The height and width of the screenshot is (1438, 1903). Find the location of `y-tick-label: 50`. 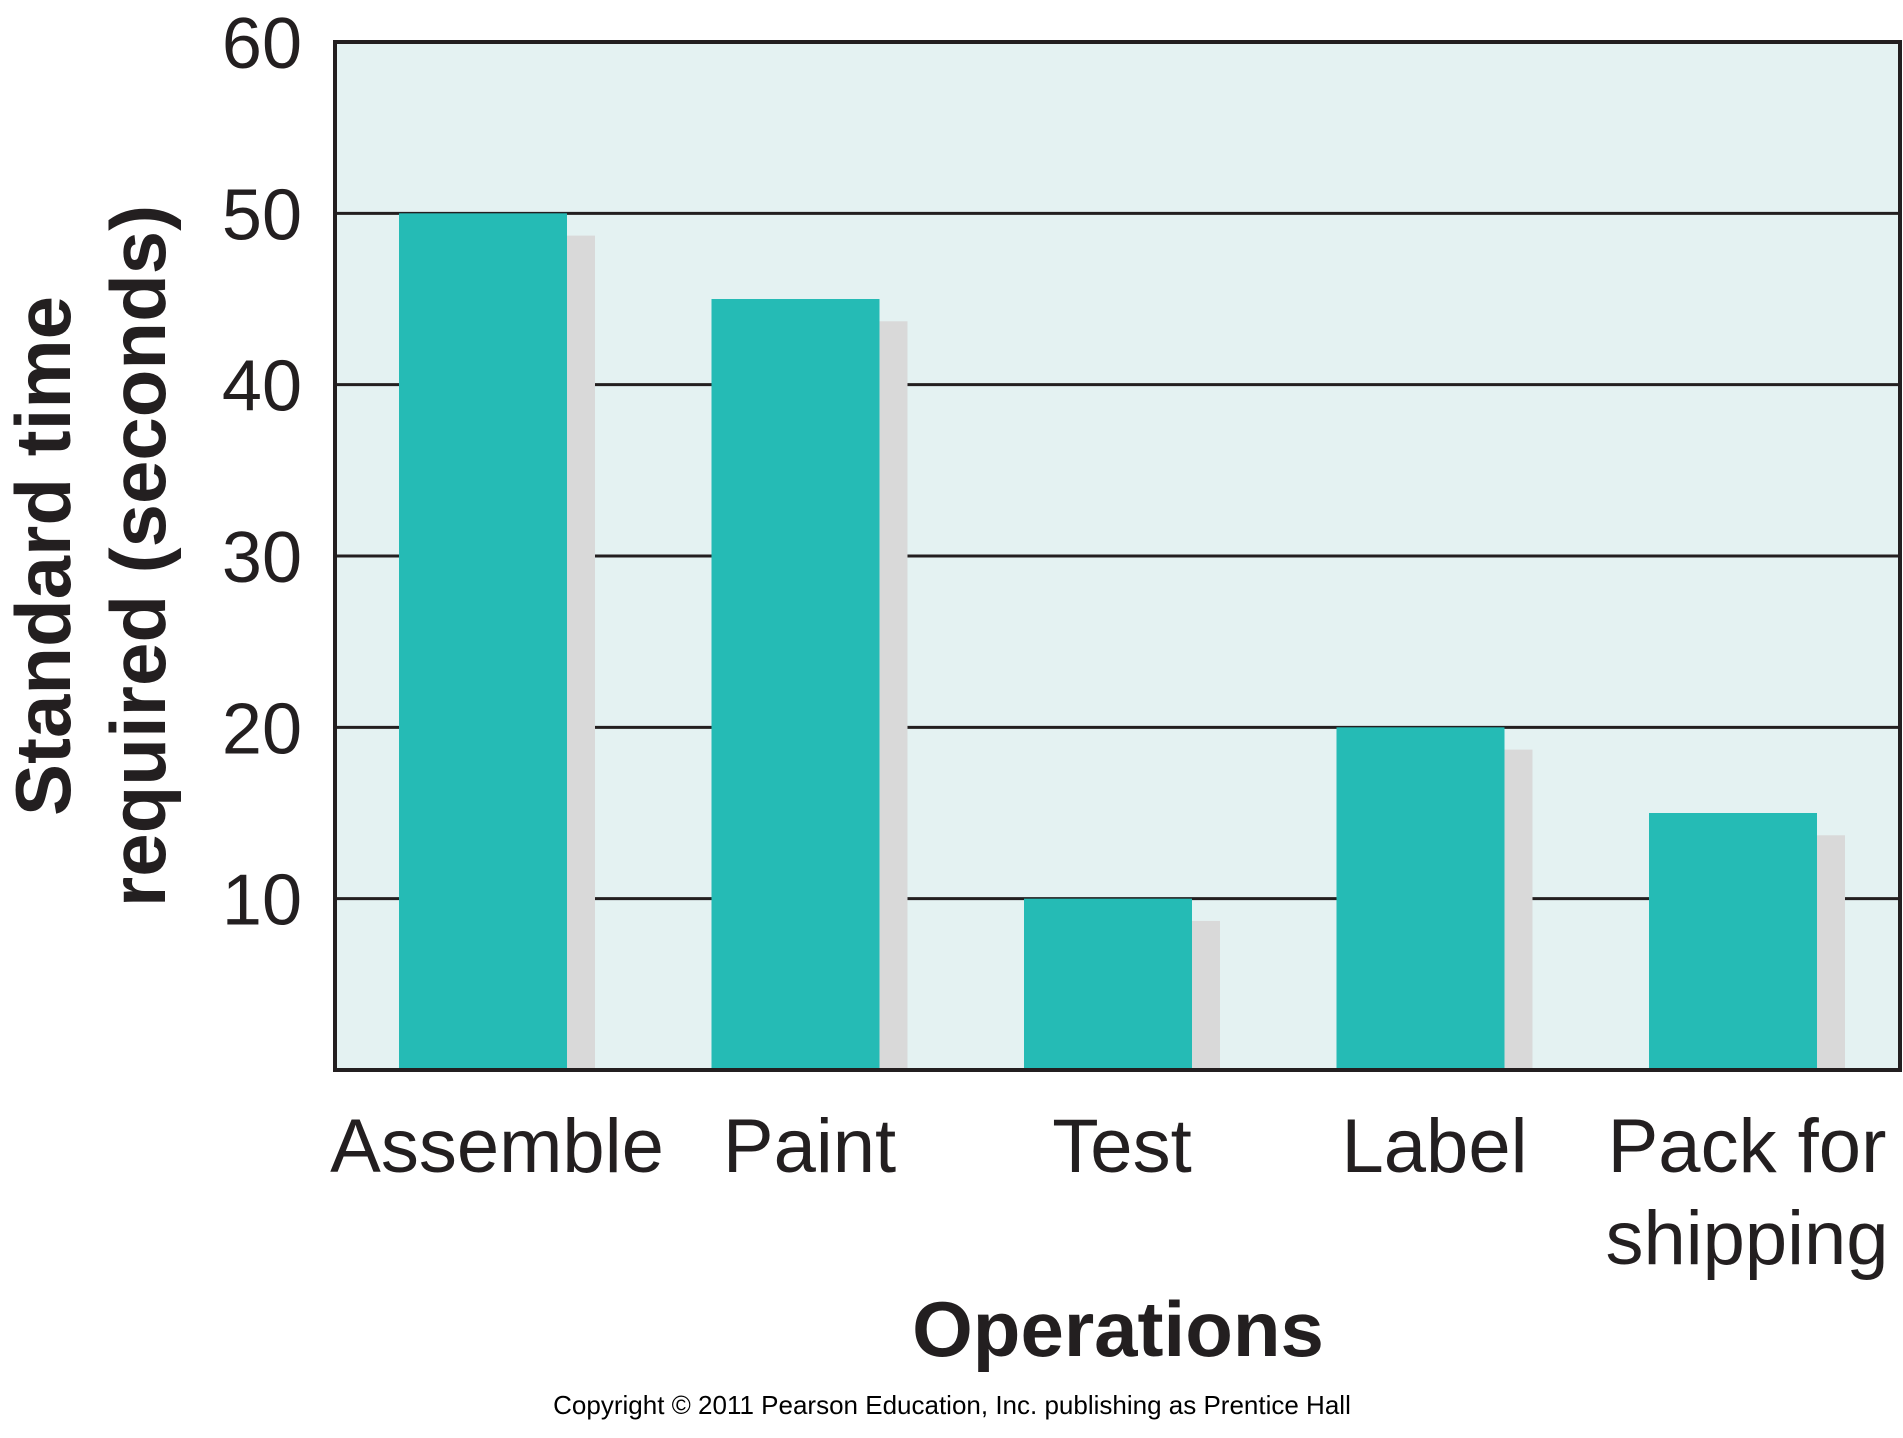

y-tick-label: 50 is located at coordinates (262, 215).